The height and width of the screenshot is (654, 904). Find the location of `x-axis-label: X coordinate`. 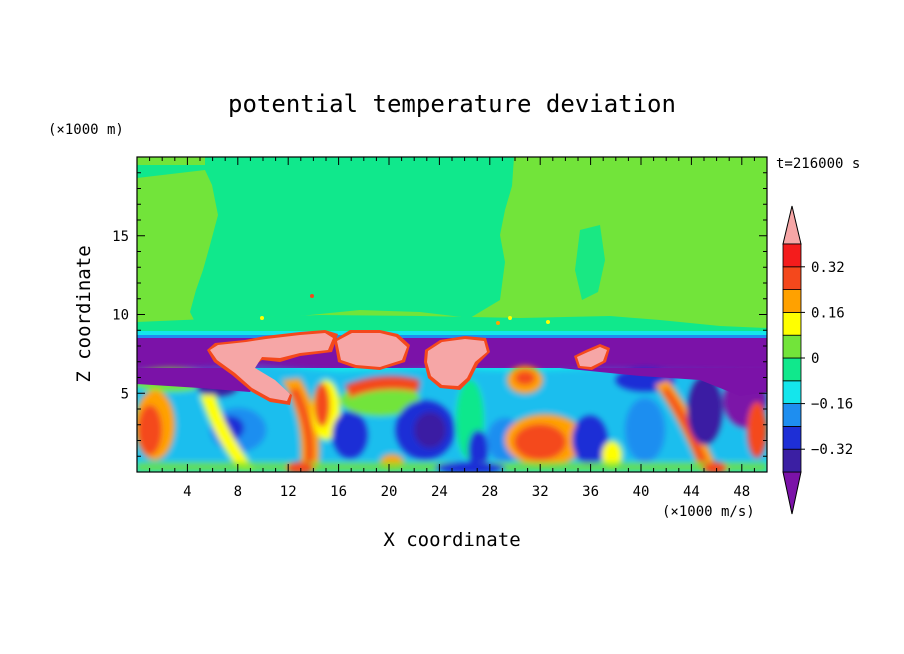

x-axis-label: X coordinate is located at coordinates (451, 540).